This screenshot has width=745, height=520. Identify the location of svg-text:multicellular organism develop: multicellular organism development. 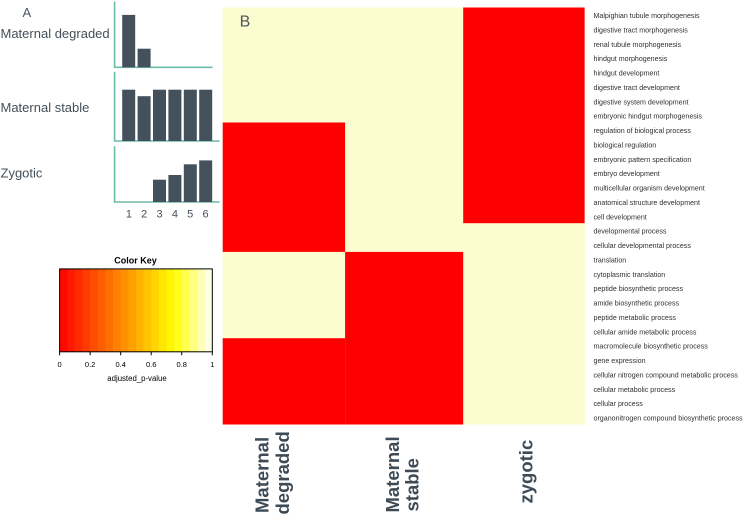
(649, 189).